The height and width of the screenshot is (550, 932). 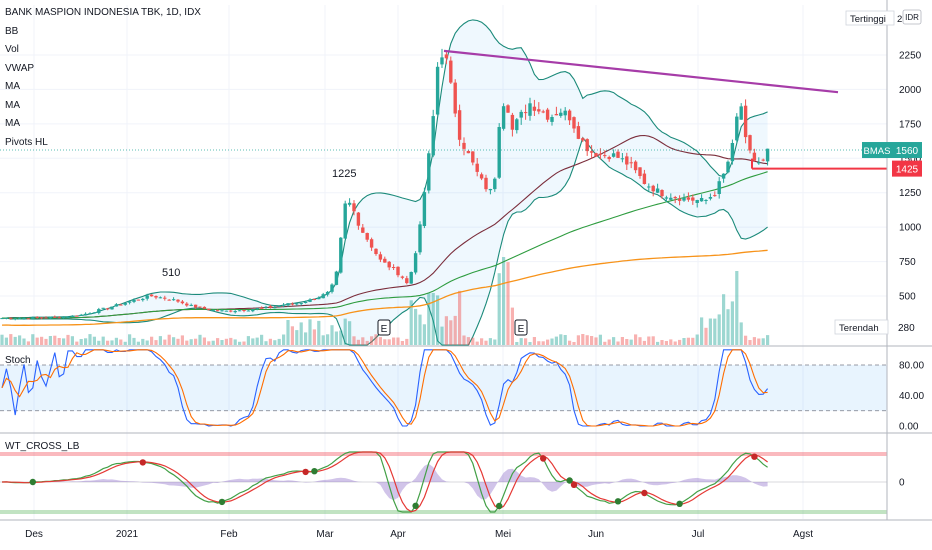 I want to click on last-price-box, so click(x=907, y=150).